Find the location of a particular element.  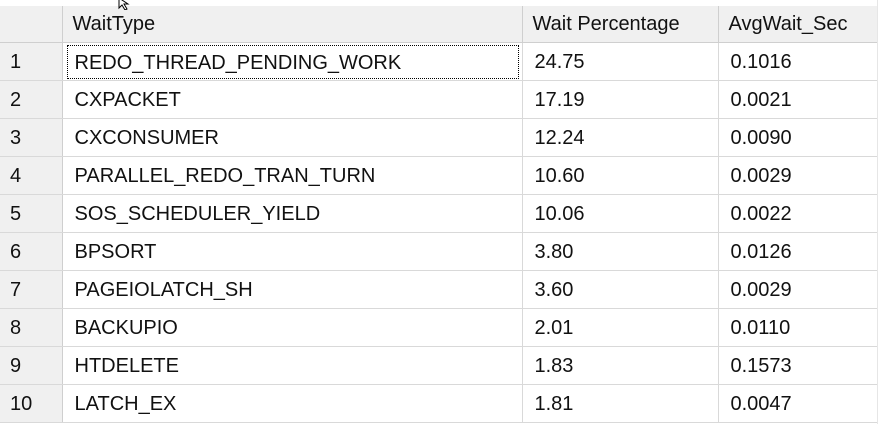

cell-waittype: BACKUPIO is located at coordinates (292, 327).